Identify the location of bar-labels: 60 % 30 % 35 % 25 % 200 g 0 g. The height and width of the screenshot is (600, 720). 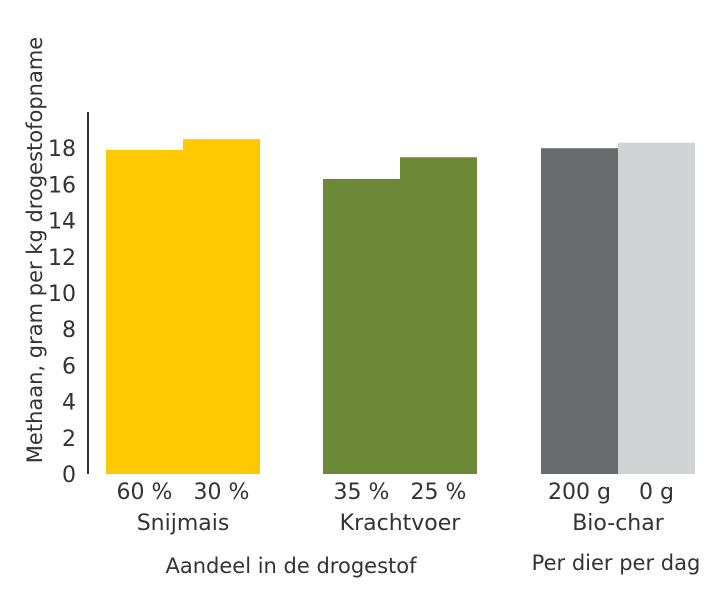
(395, 492).